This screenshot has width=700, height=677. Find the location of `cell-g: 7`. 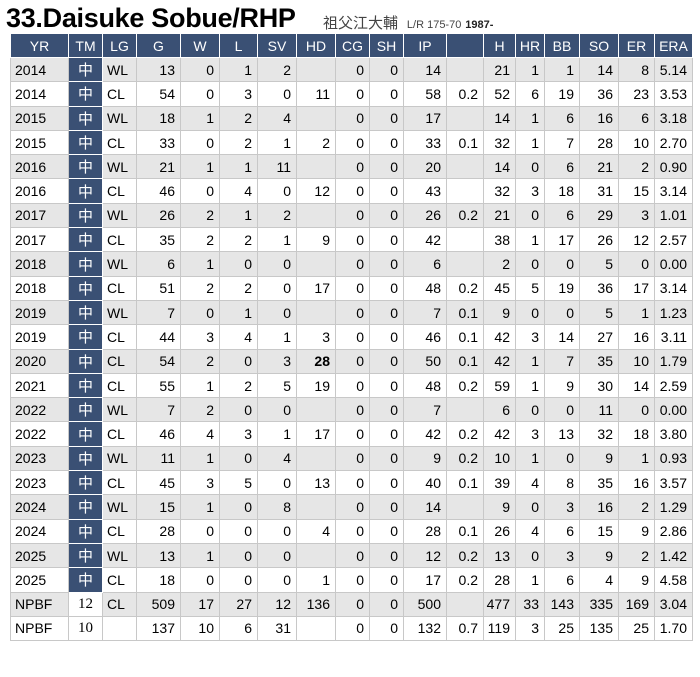

cell-g: 7 is located at coordinates (158, 312).